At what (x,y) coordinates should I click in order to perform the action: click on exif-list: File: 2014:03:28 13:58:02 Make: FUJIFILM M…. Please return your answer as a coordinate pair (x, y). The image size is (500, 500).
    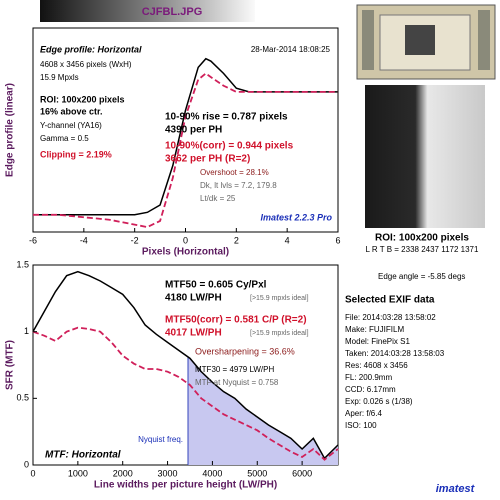
    Looking at the image, I should click on (395, 371).